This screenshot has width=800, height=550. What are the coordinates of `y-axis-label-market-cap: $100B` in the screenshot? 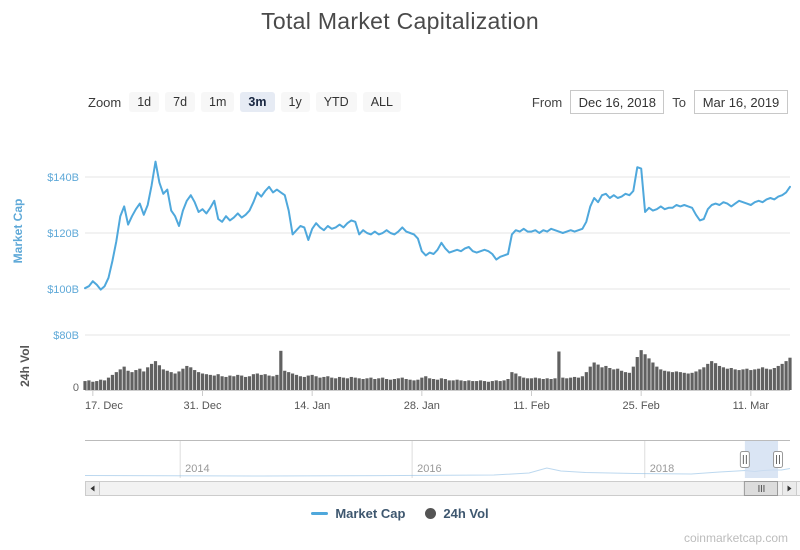 It's located at (63, 290).